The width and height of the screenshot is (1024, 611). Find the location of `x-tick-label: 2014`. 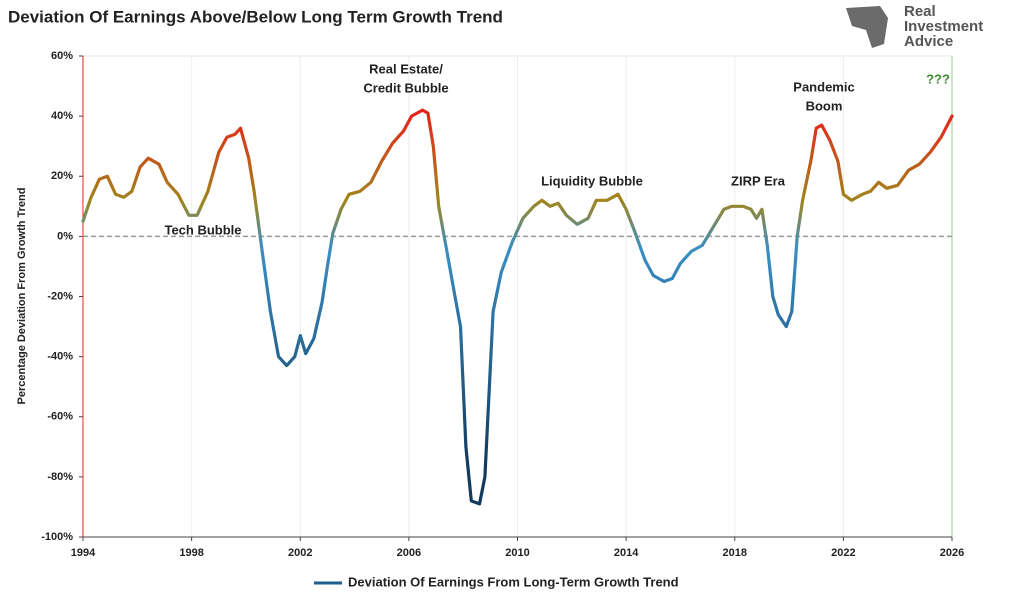

x-tick-label: 2014 is located at coordinates (626, 553).